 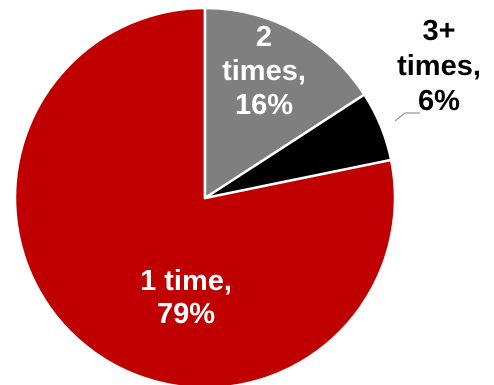 I want to click on slice-label-line: 16%, so click(x=264, y=105).